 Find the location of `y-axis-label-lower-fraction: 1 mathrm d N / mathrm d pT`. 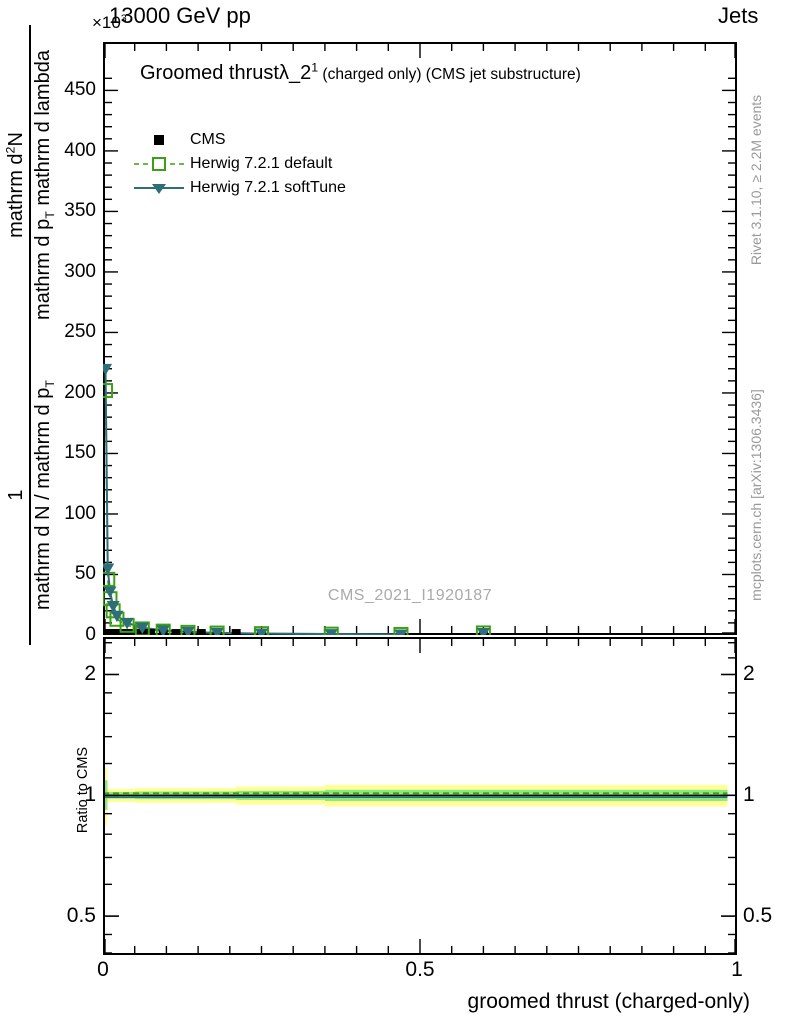

y-axis-label-lower-fraction: 1 mathrm d N / mathrm d pT is located at coordinates (30, 495).